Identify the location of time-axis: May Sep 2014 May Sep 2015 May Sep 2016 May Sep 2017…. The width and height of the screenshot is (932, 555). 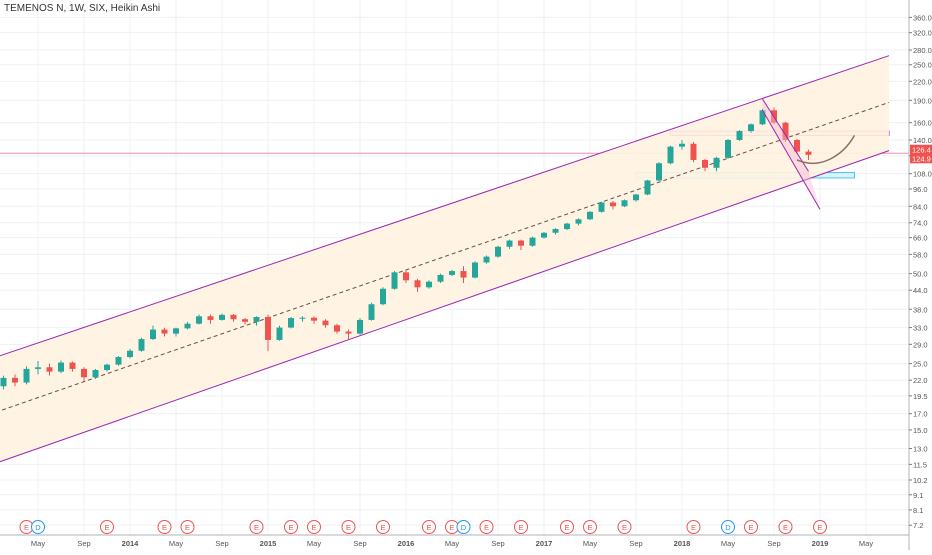
(454, 541).